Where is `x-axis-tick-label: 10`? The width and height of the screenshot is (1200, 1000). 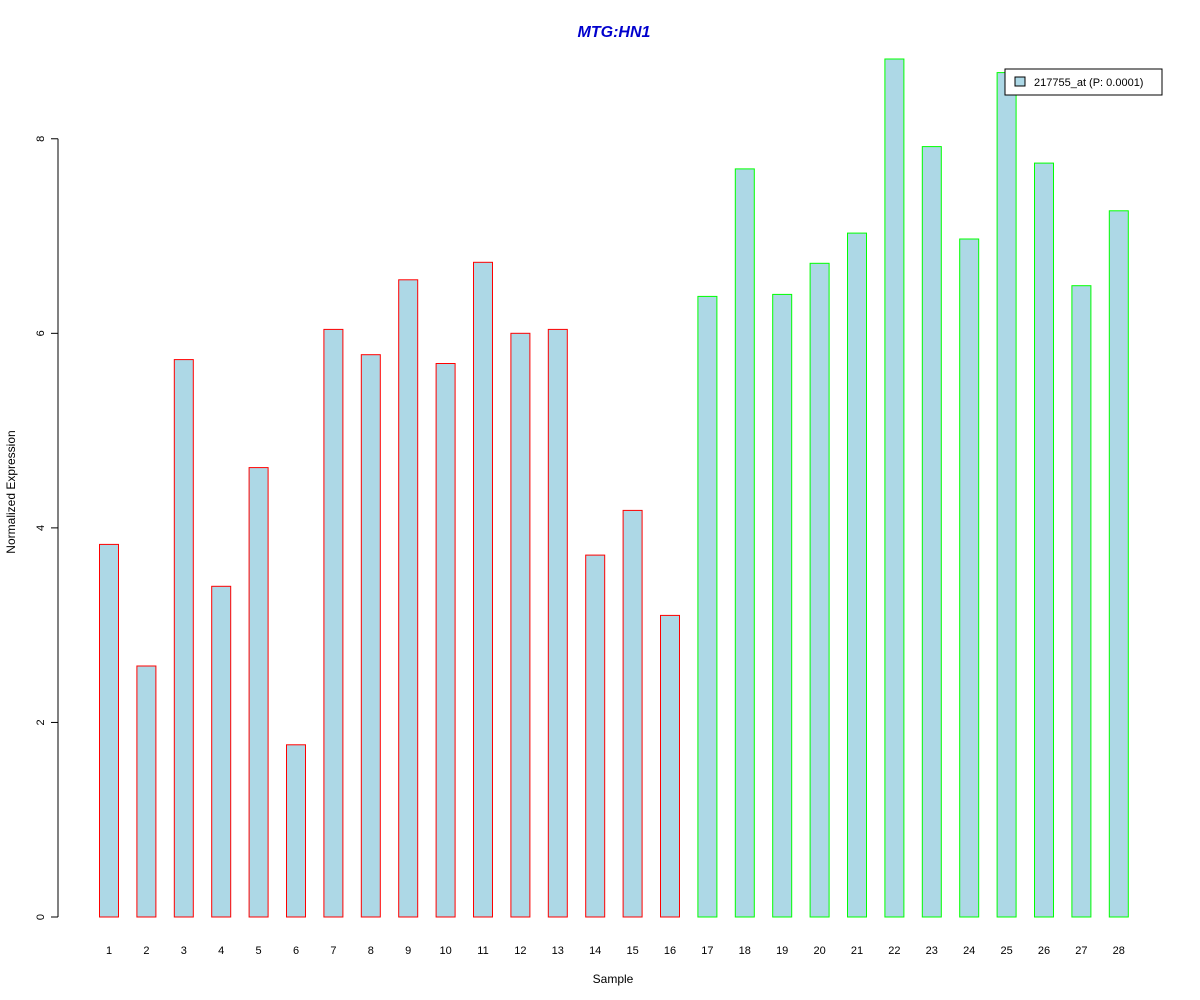 x-axis-tick-label: 10 is located at coordinates (445, 951).